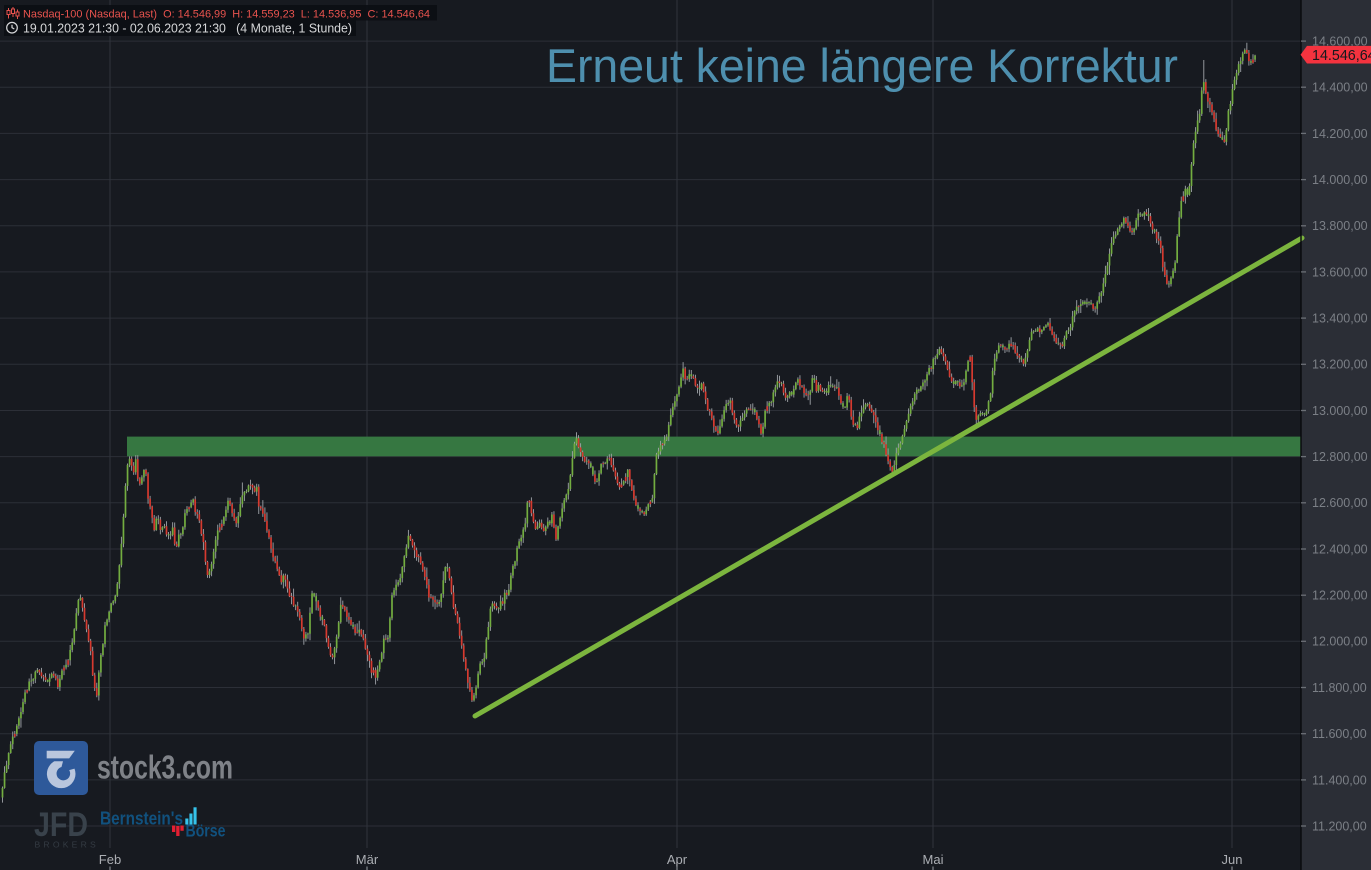  What do you see at coordinates (1340, 365) in the screenshot?
I see `svg-text: 13.200,00` at bounding box center [1340, 365].